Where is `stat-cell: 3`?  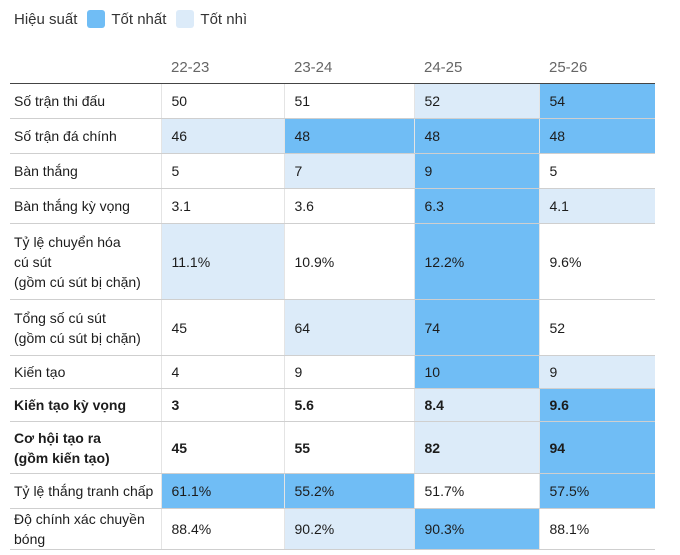 stat-cell: 3 is located at coordinates (222, 405).